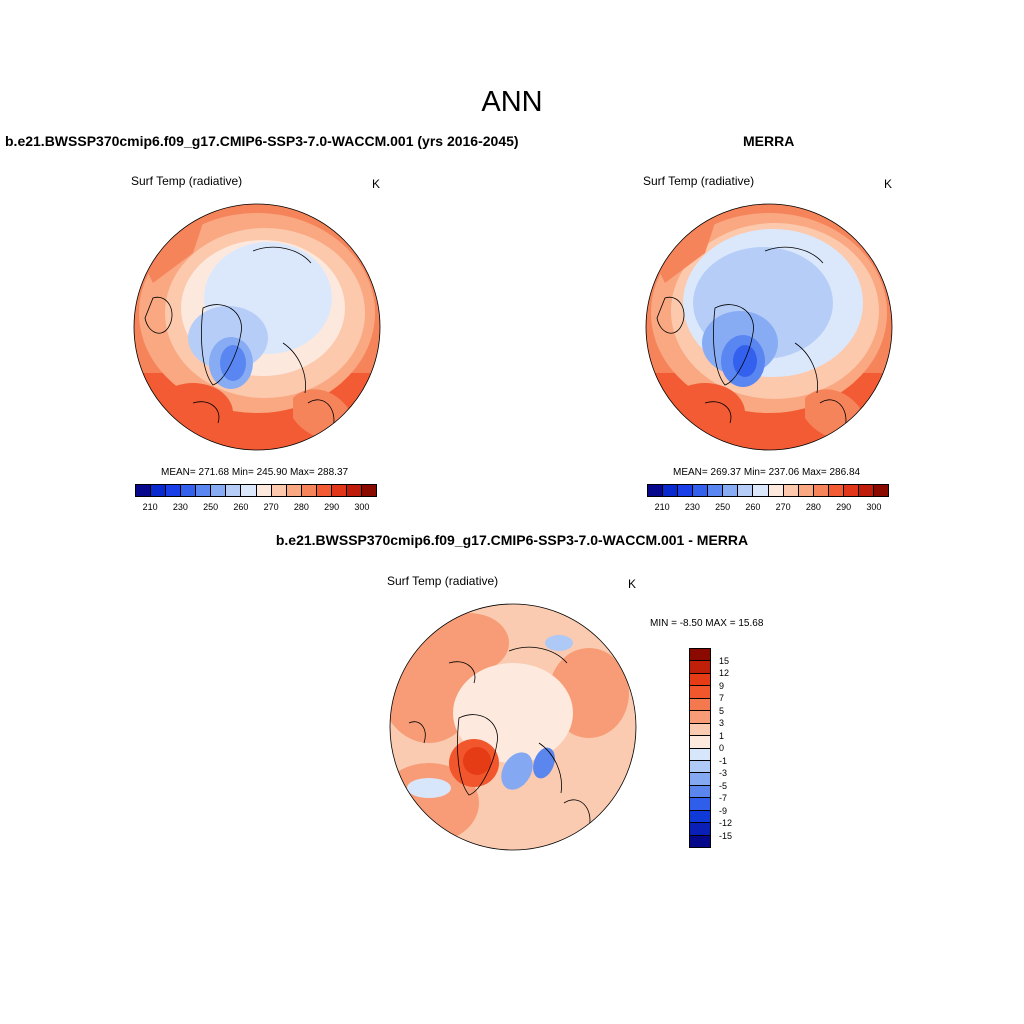  I want to click on panel-1-stats: MEAN= 271.68 Min= 245.90 Max= 288.37, so click(255, 472).